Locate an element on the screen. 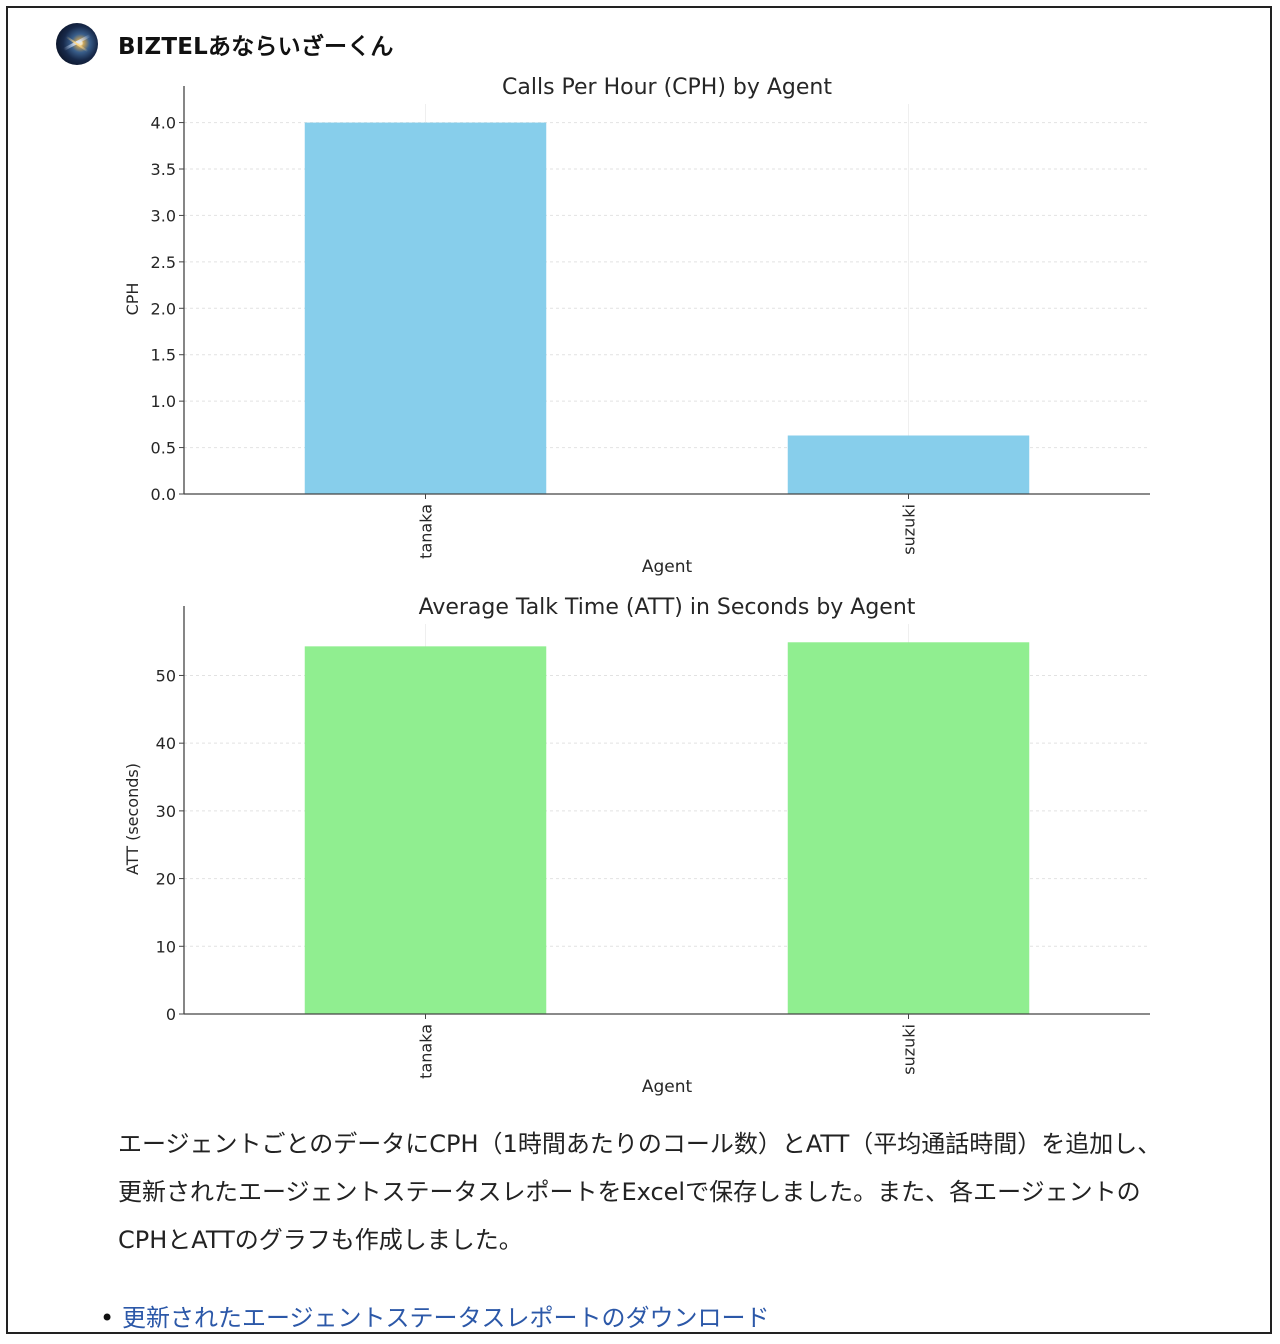  chart2-ytick-label: 50 is located at coordinates (166, 675).